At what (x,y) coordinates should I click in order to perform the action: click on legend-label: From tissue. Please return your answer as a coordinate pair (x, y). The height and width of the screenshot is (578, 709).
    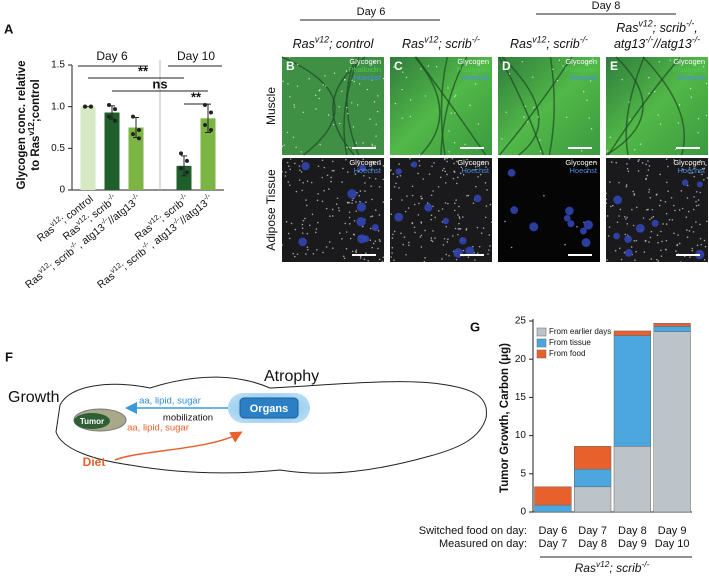
    Looking at the image, I should click on (570, 342).